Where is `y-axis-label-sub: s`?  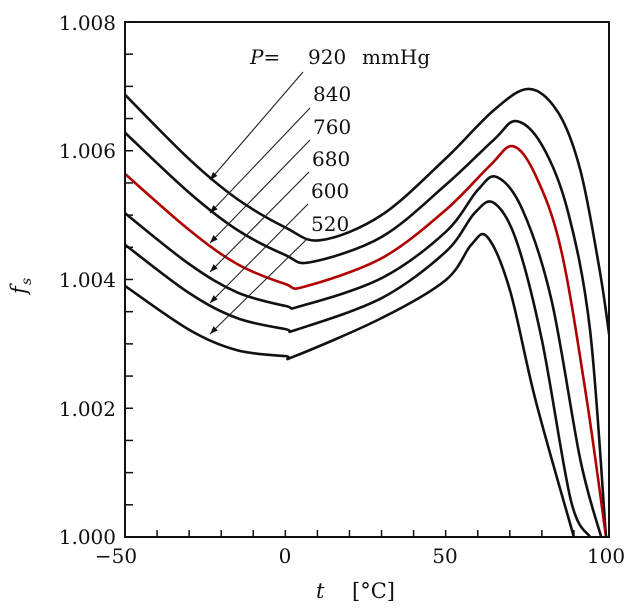
y-axis-label-sub: s is located at coordinates (27, 281).